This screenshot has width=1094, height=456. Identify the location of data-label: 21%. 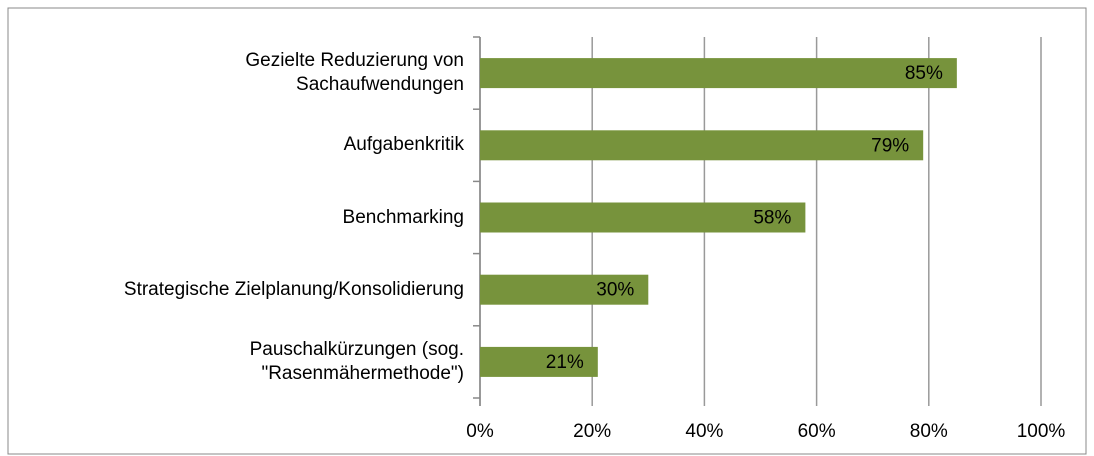
(565, 362).